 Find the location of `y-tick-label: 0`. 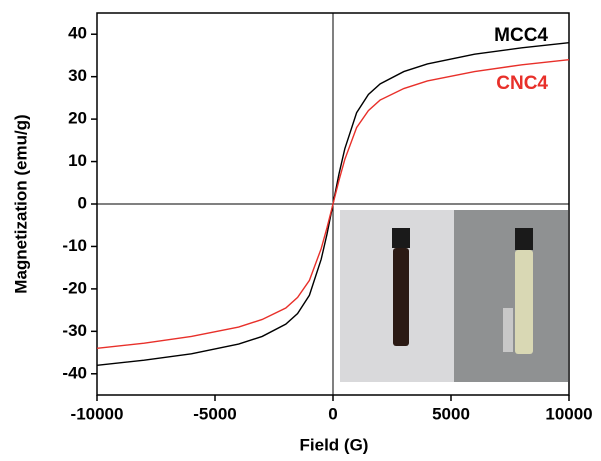

y-tick-label: 0 is located at coordinates (82, 202).